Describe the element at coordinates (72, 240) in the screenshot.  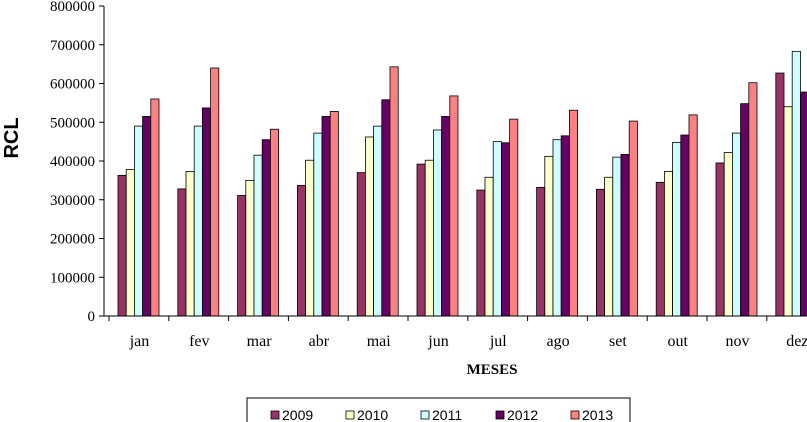
I see `y-tick-label: 200000` at that location.